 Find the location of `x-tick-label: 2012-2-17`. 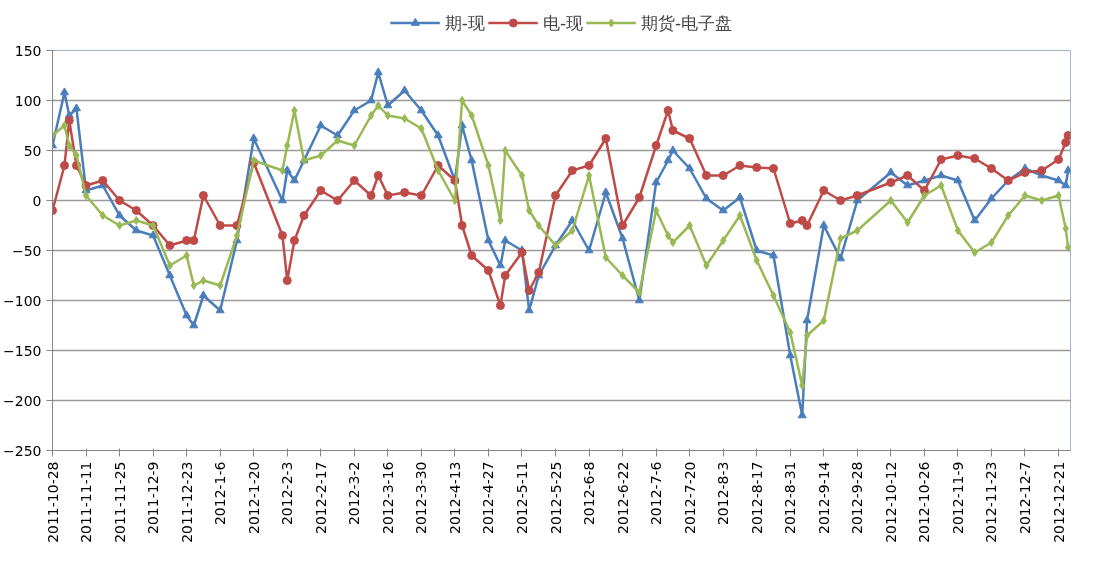

x-tick-label: 2012-2-17 is located at coordinates (320, 497).